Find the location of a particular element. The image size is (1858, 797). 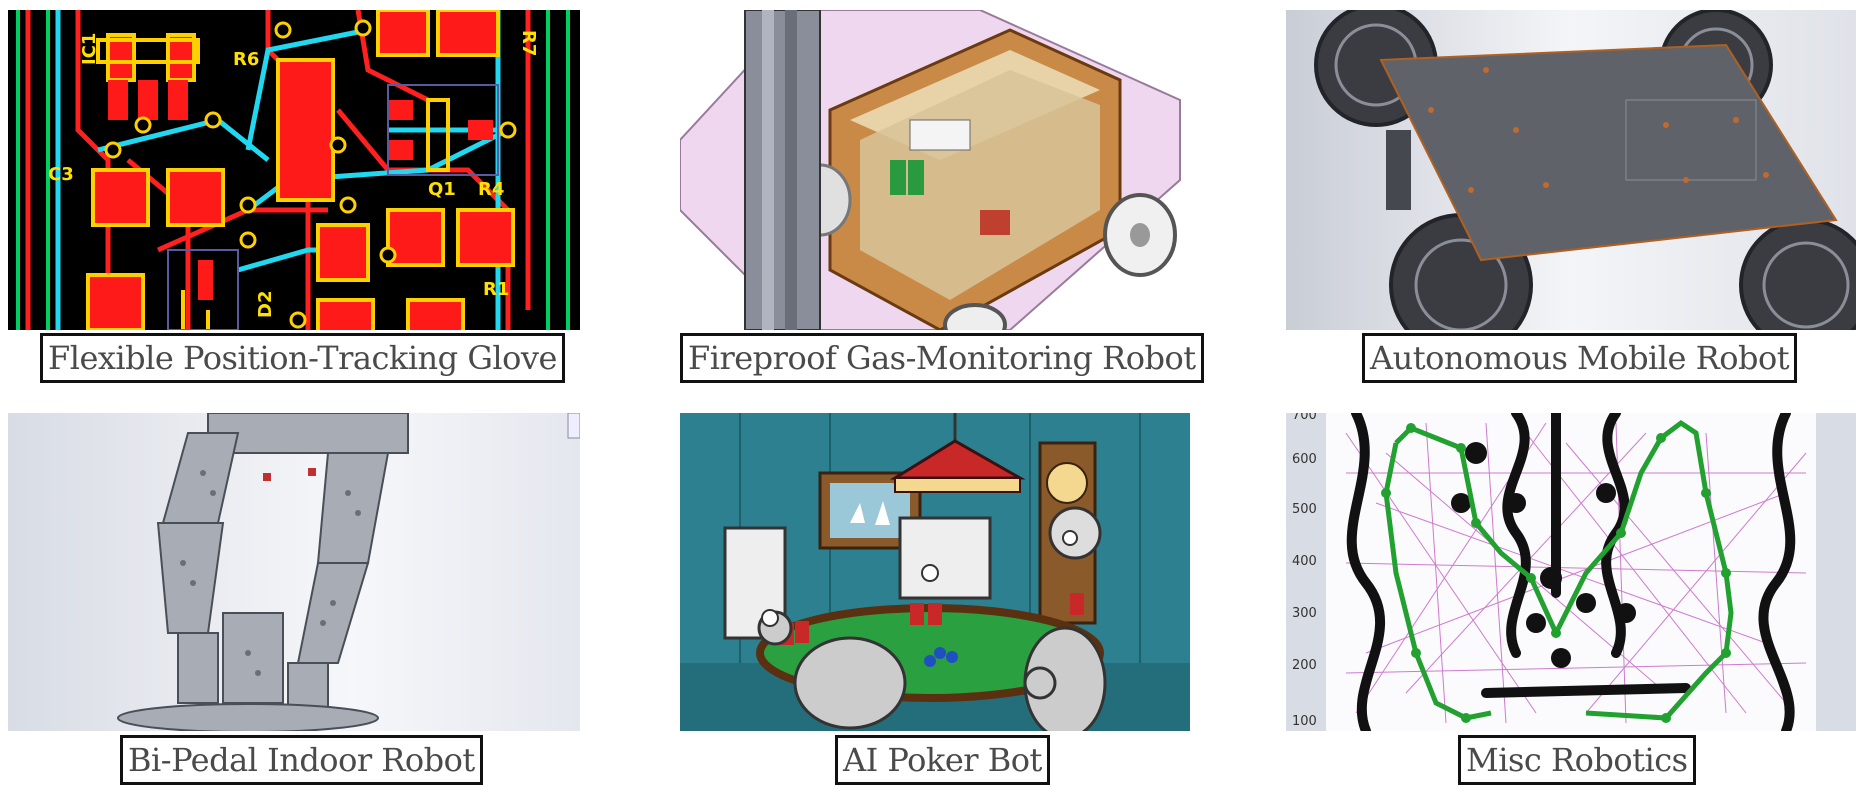

y-tick-label: 600 is located at coordinates (1304, 459).